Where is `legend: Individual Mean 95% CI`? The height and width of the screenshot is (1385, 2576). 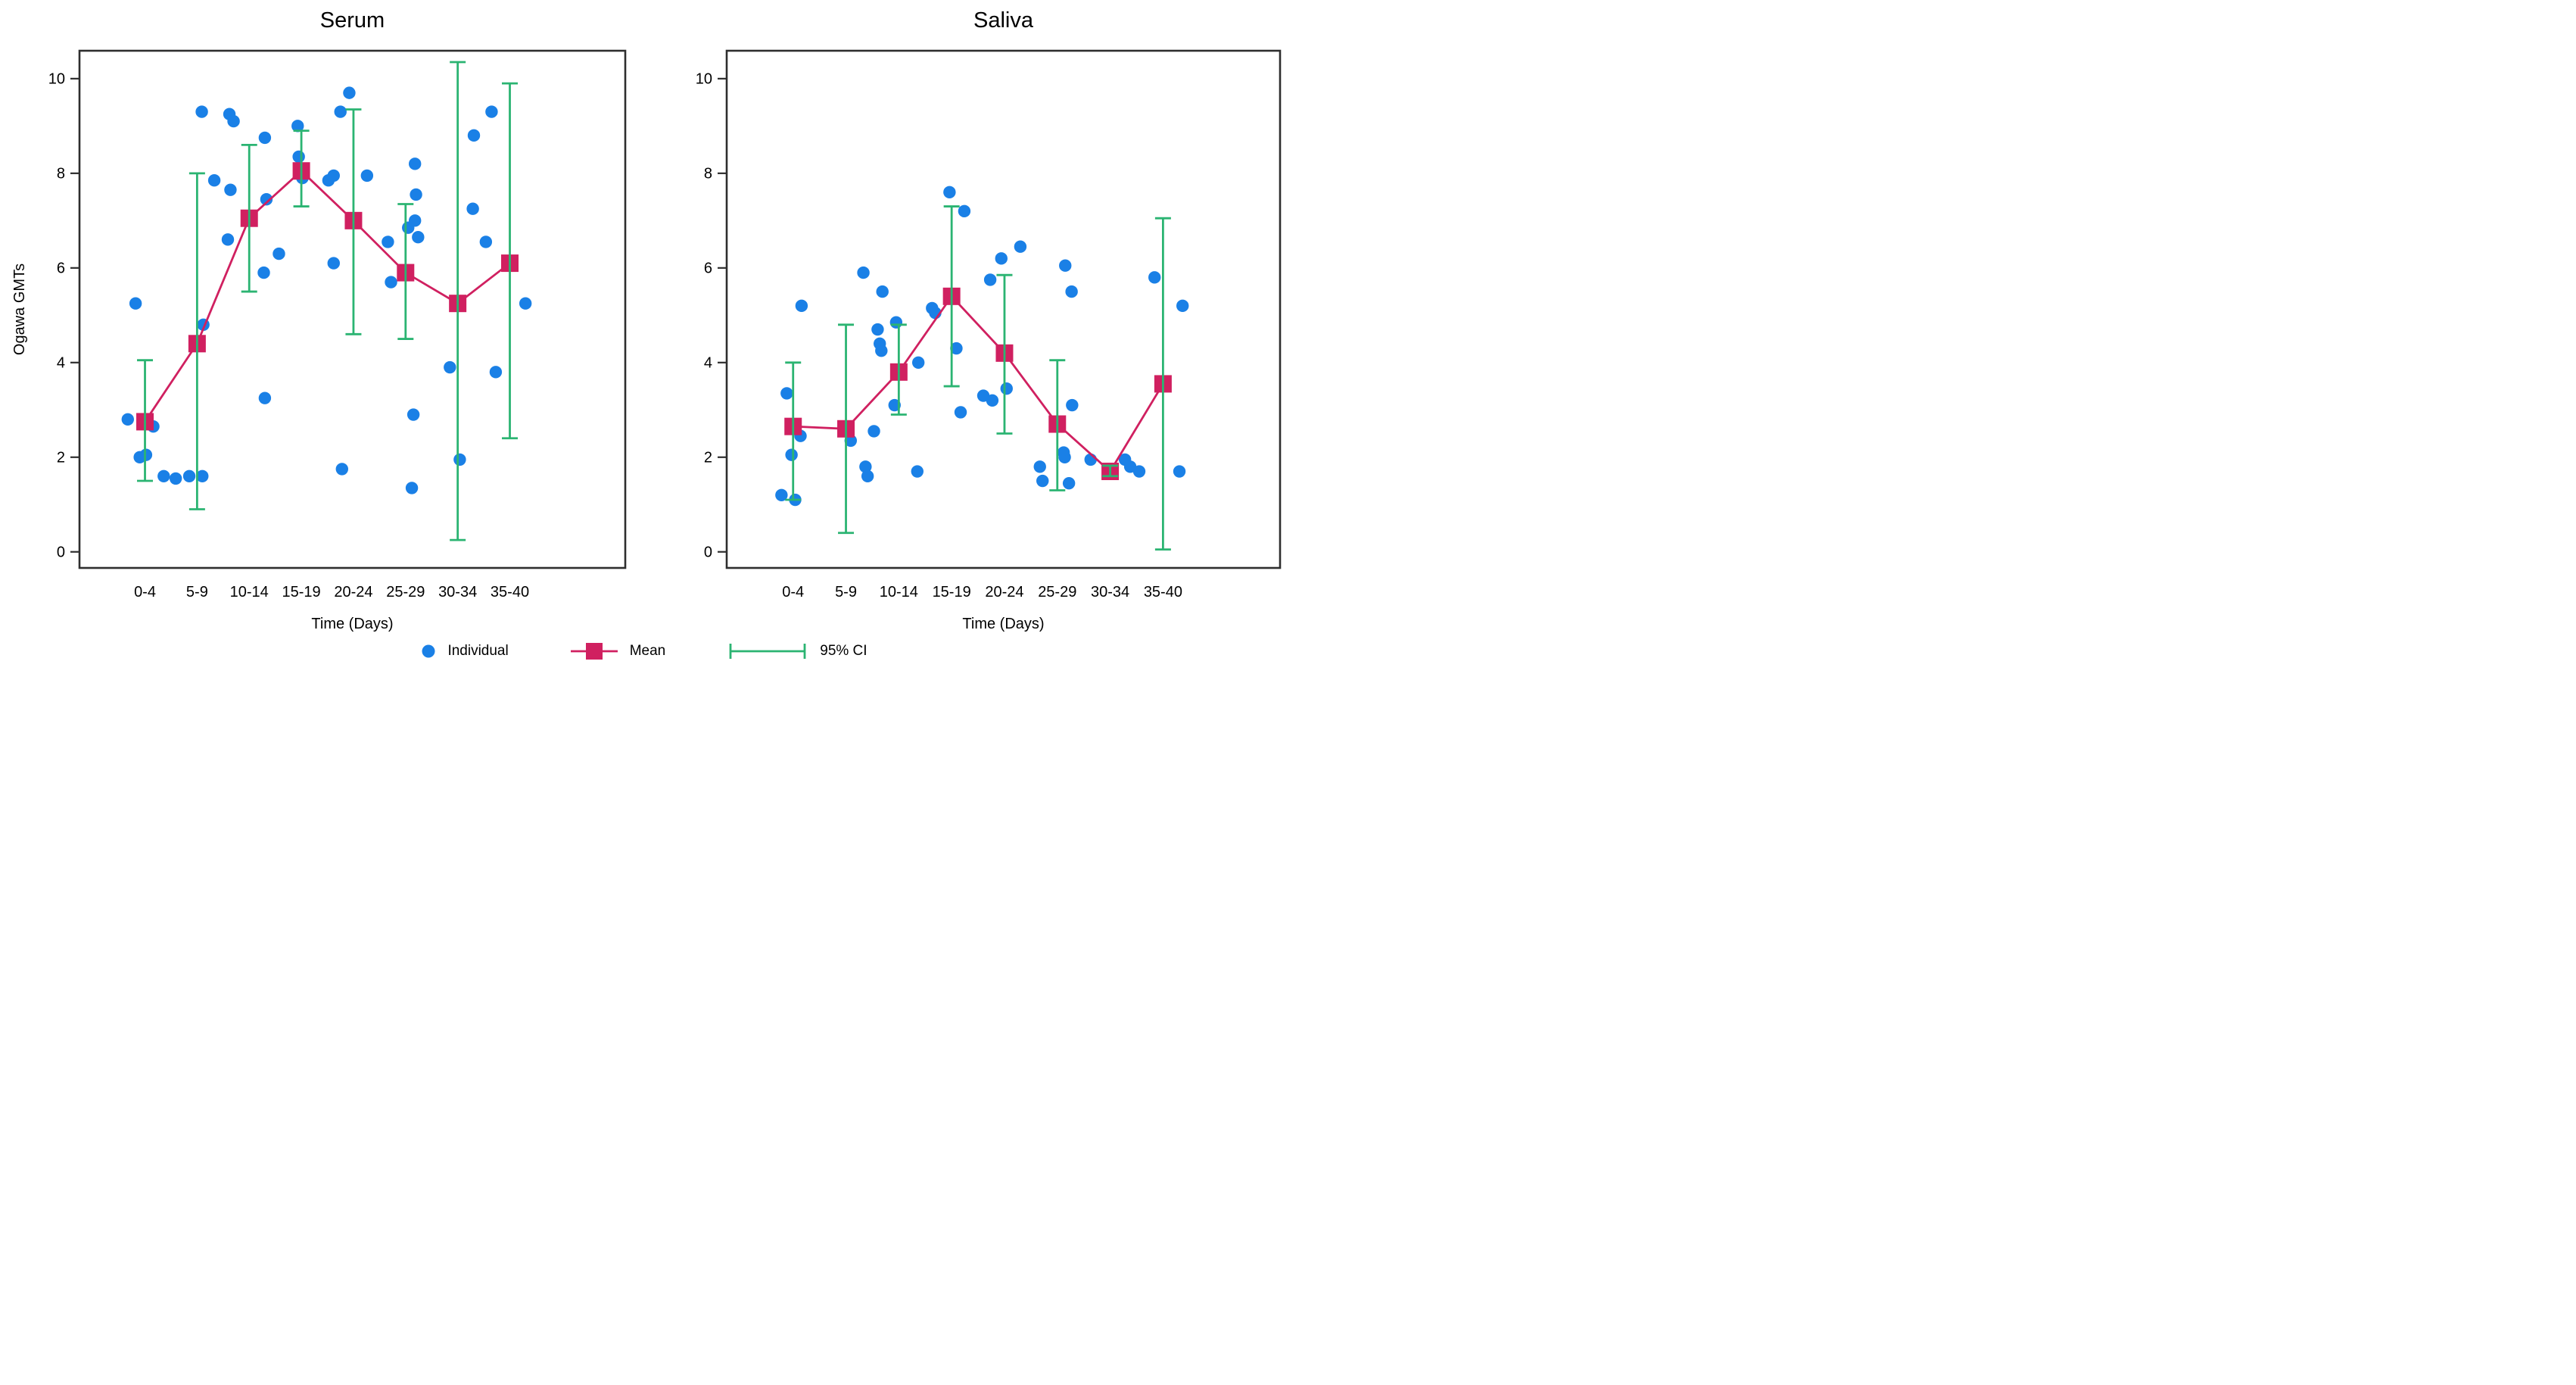 legend: Individual Mean 95% CI is located at coordinates (644, 651).